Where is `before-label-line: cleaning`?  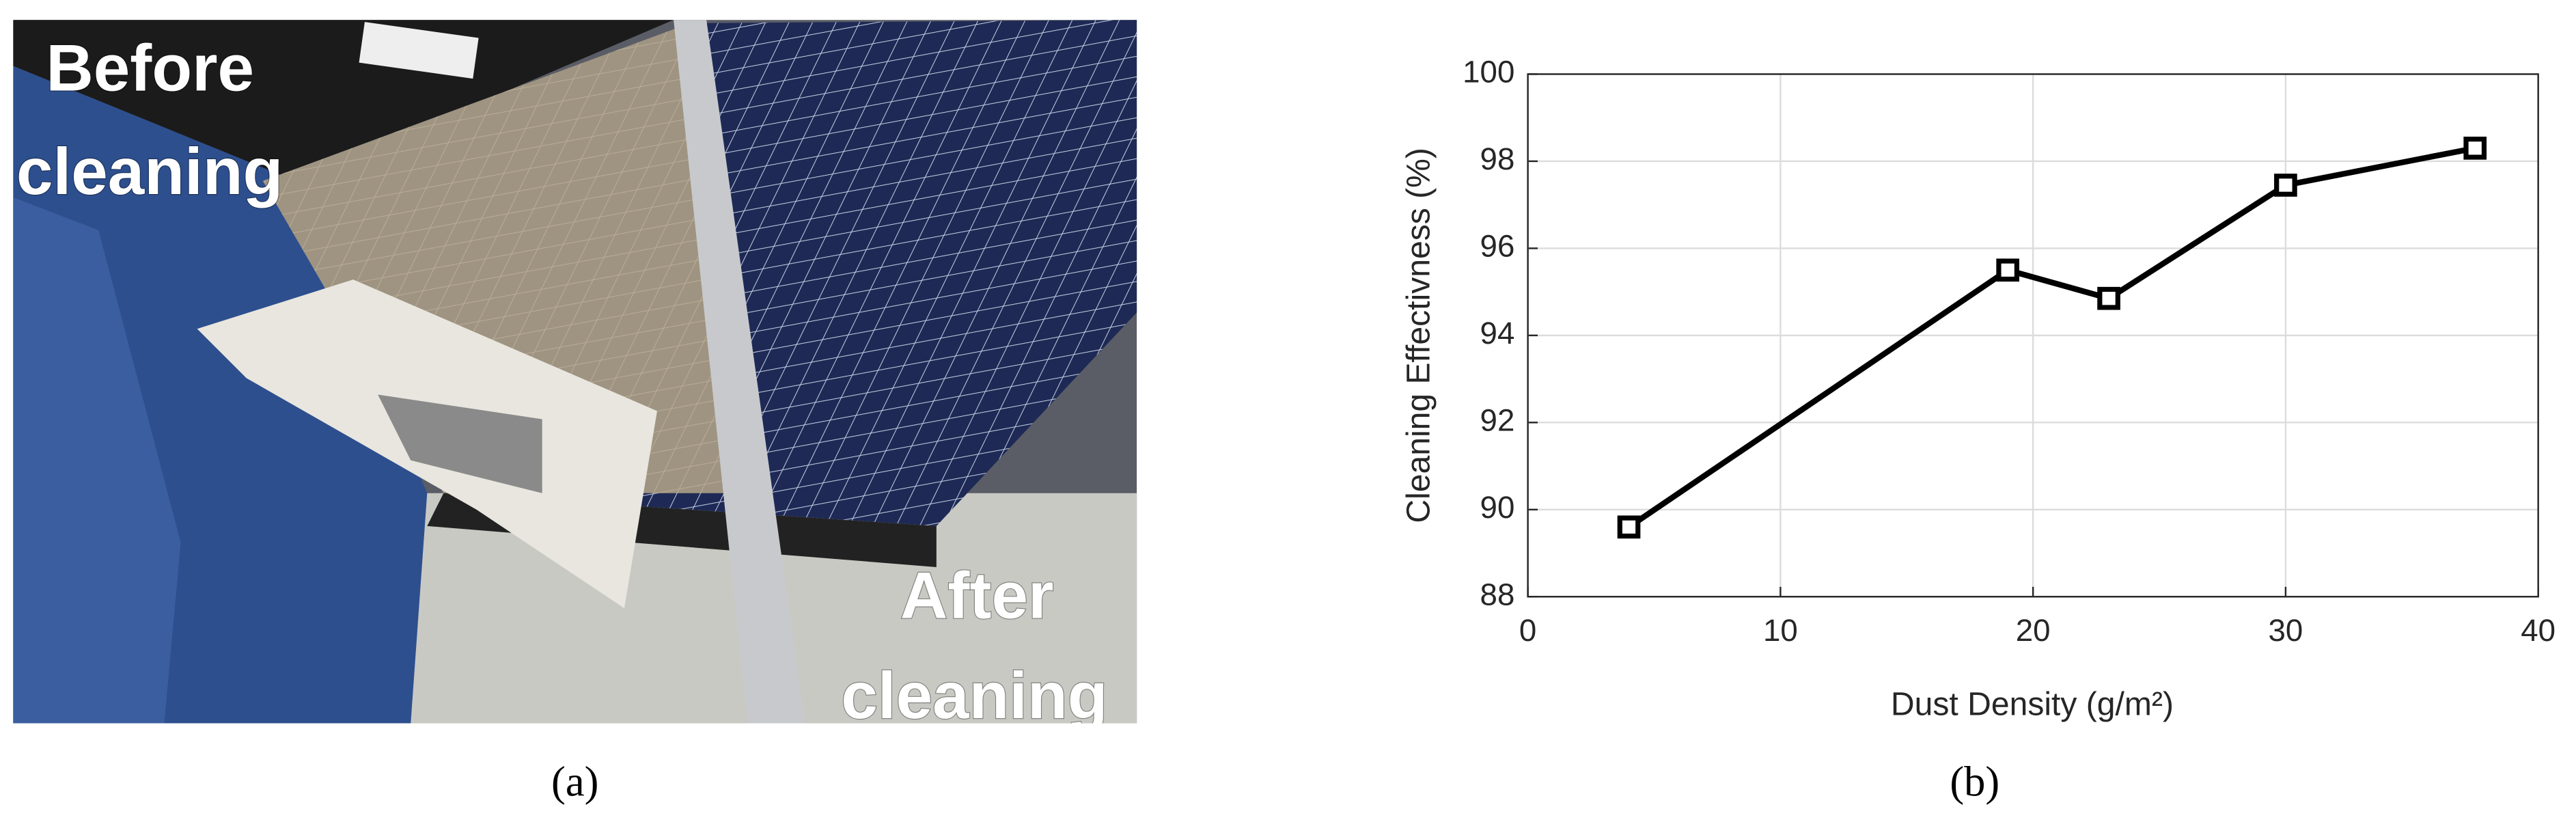
before-label-line: cleaning is located at coordinates (150, 171).